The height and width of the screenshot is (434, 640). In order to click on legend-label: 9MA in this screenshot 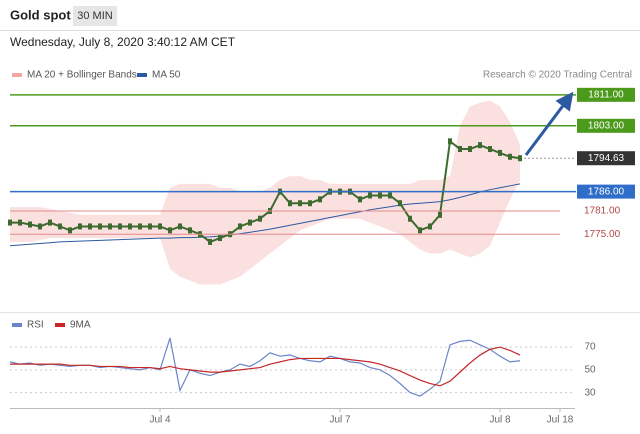, I will do `click(80, 325)`.